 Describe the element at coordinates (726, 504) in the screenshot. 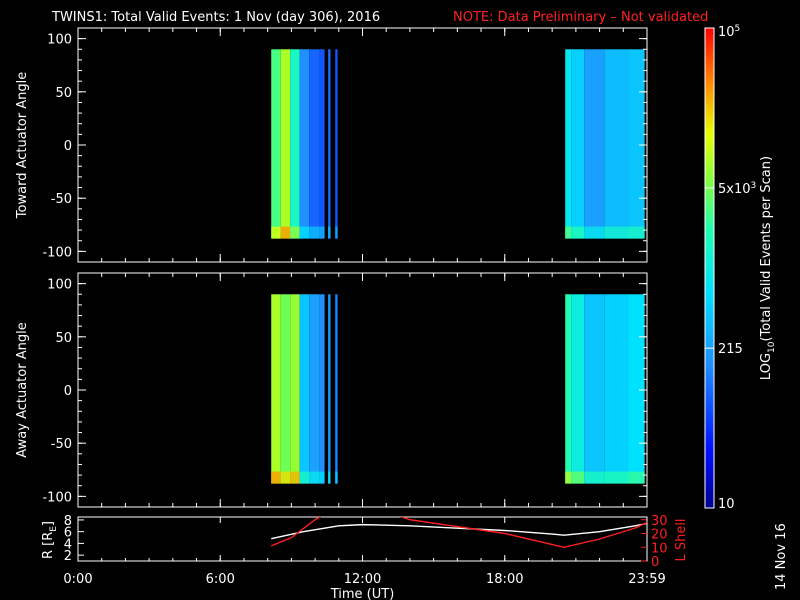

I see `colorbar-tick-label: 10` at that location.